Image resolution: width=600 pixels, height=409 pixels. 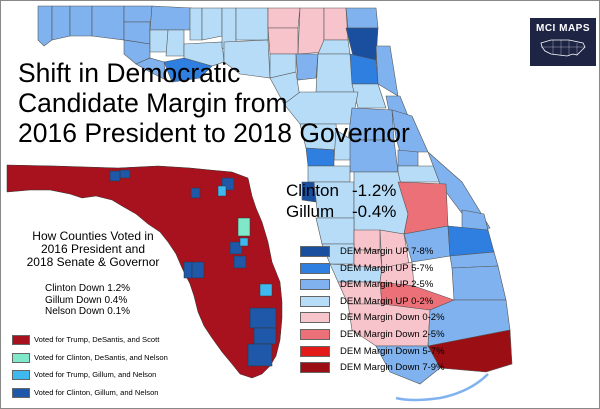 I want to click on county-gilchrist, so click(x=307, y=67).